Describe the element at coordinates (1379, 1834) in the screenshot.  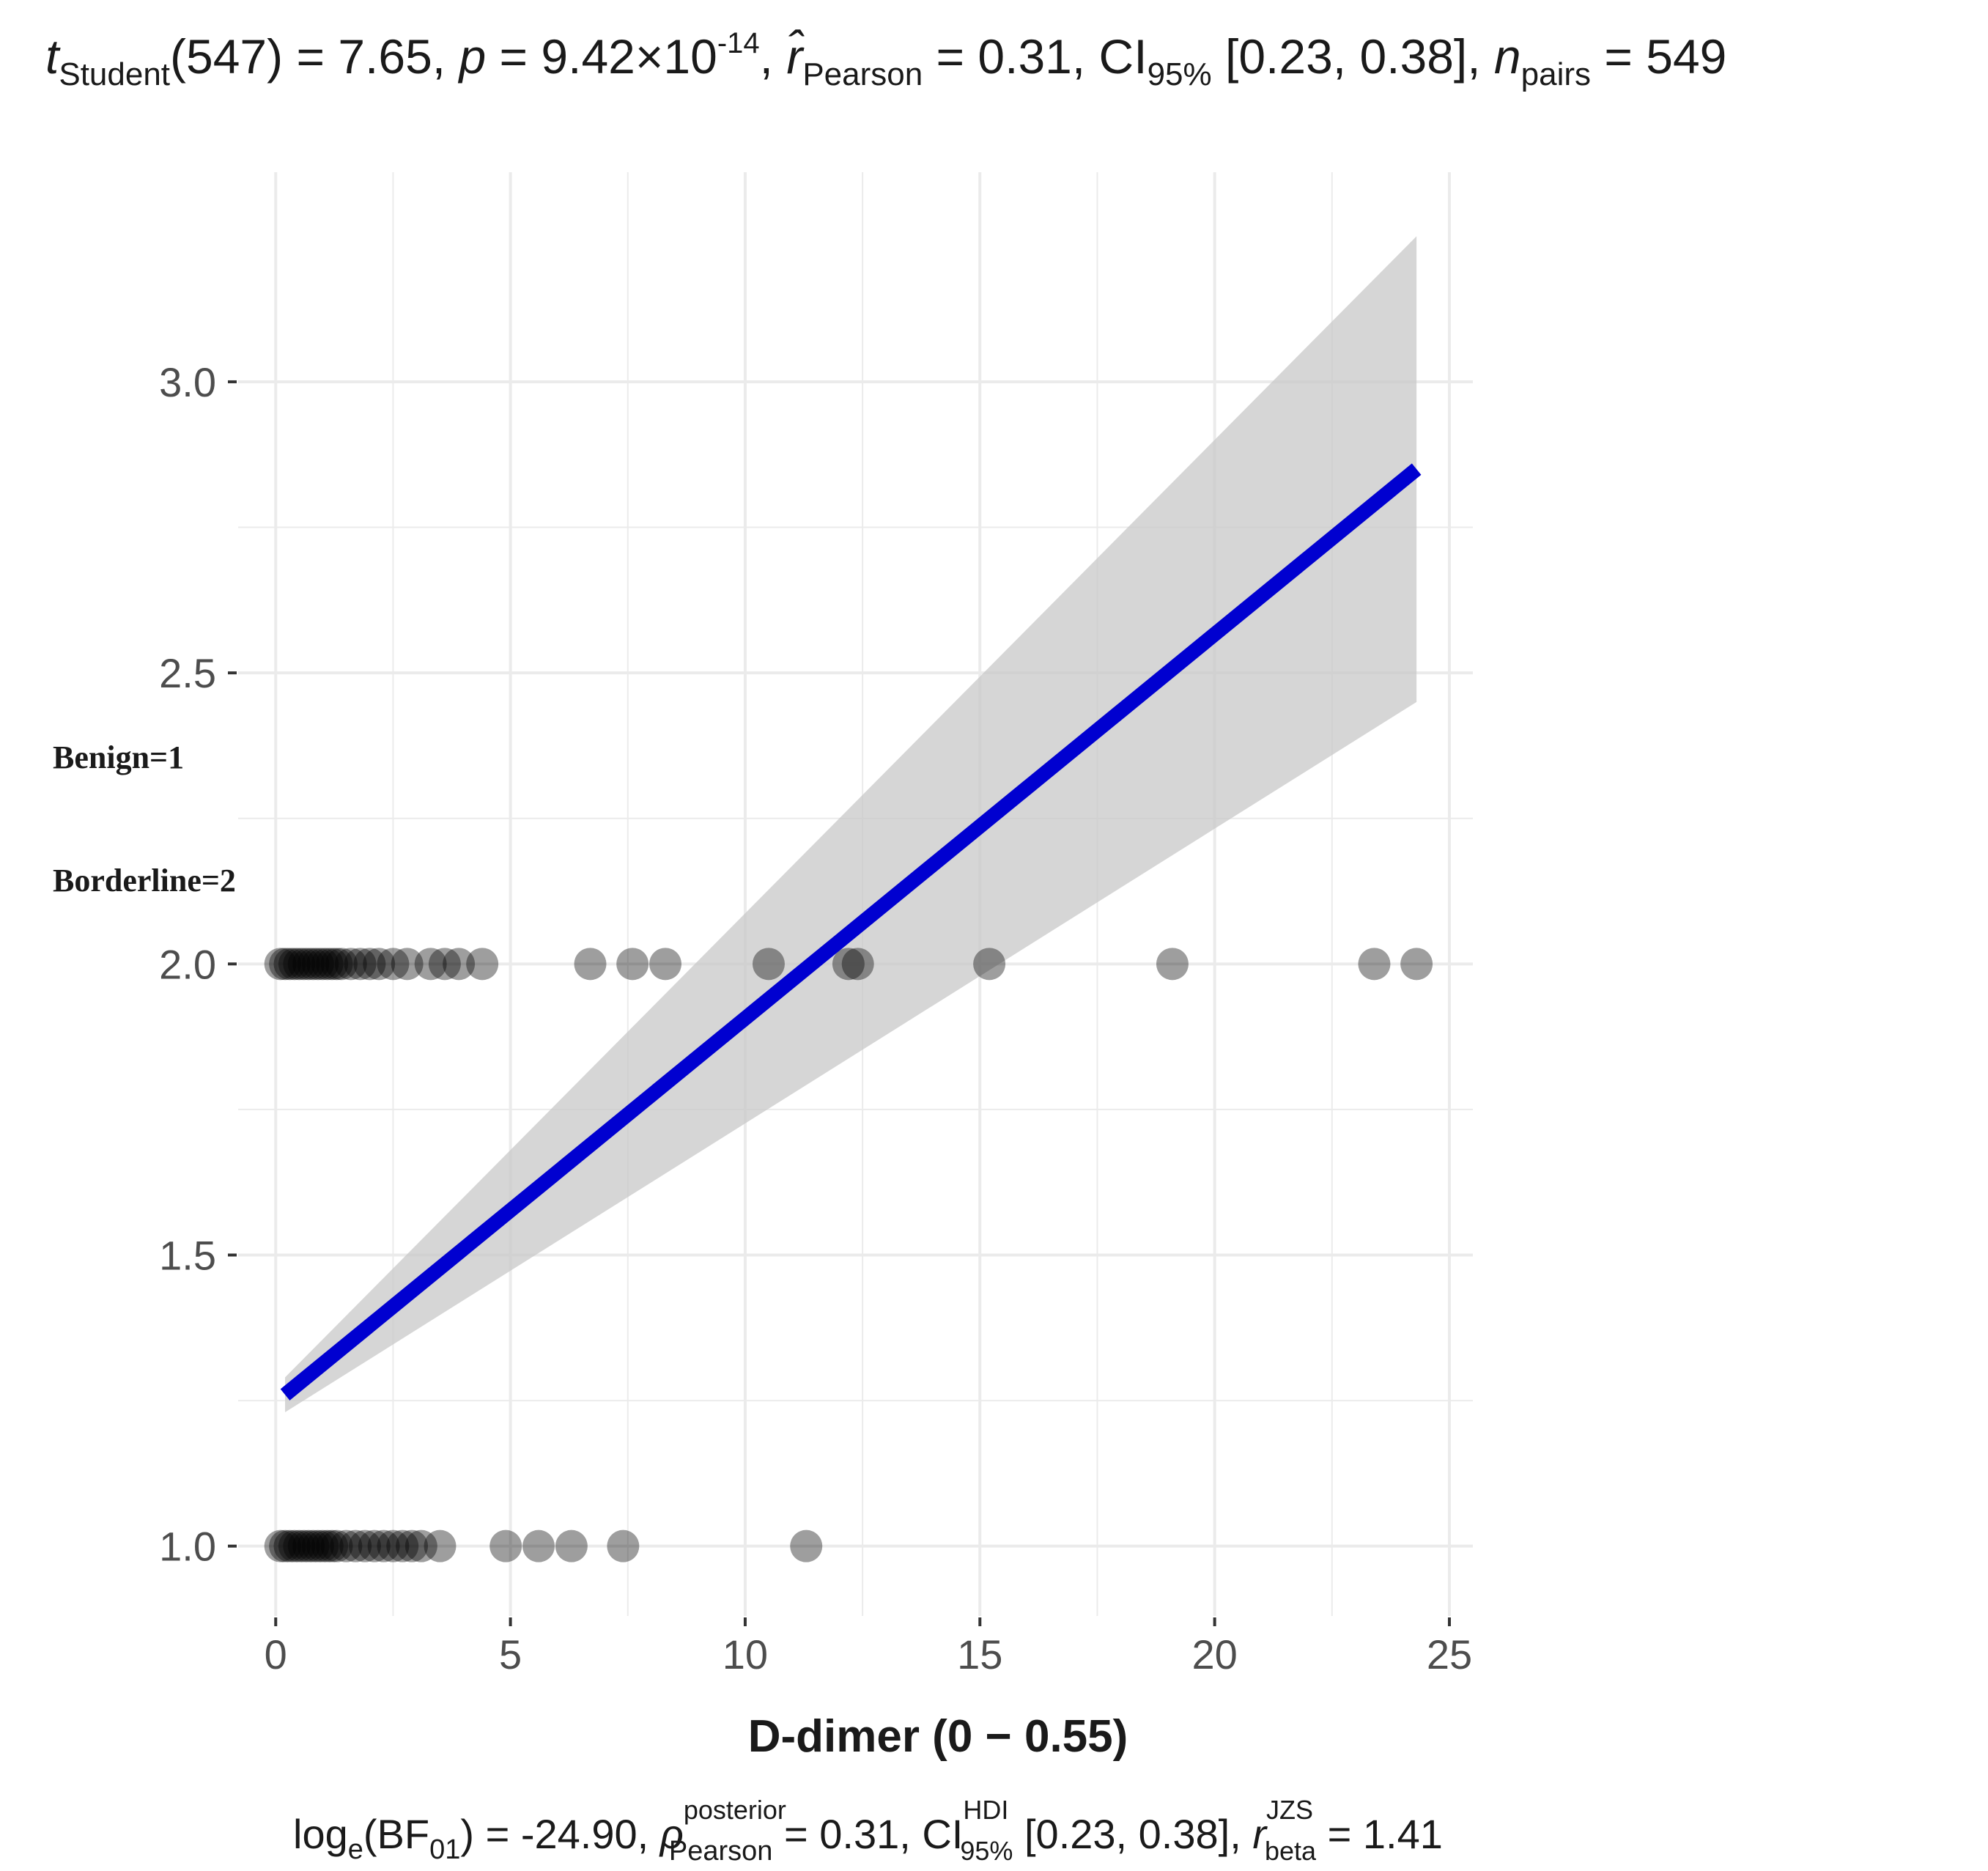
I see `subtitle-rbeta-value: = 1.41` at that location.